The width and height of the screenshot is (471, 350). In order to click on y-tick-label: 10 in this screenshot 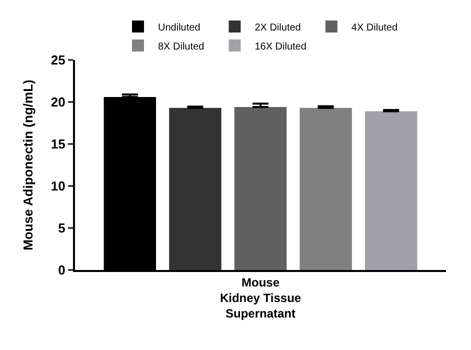, I will do `click(58, 186)`.